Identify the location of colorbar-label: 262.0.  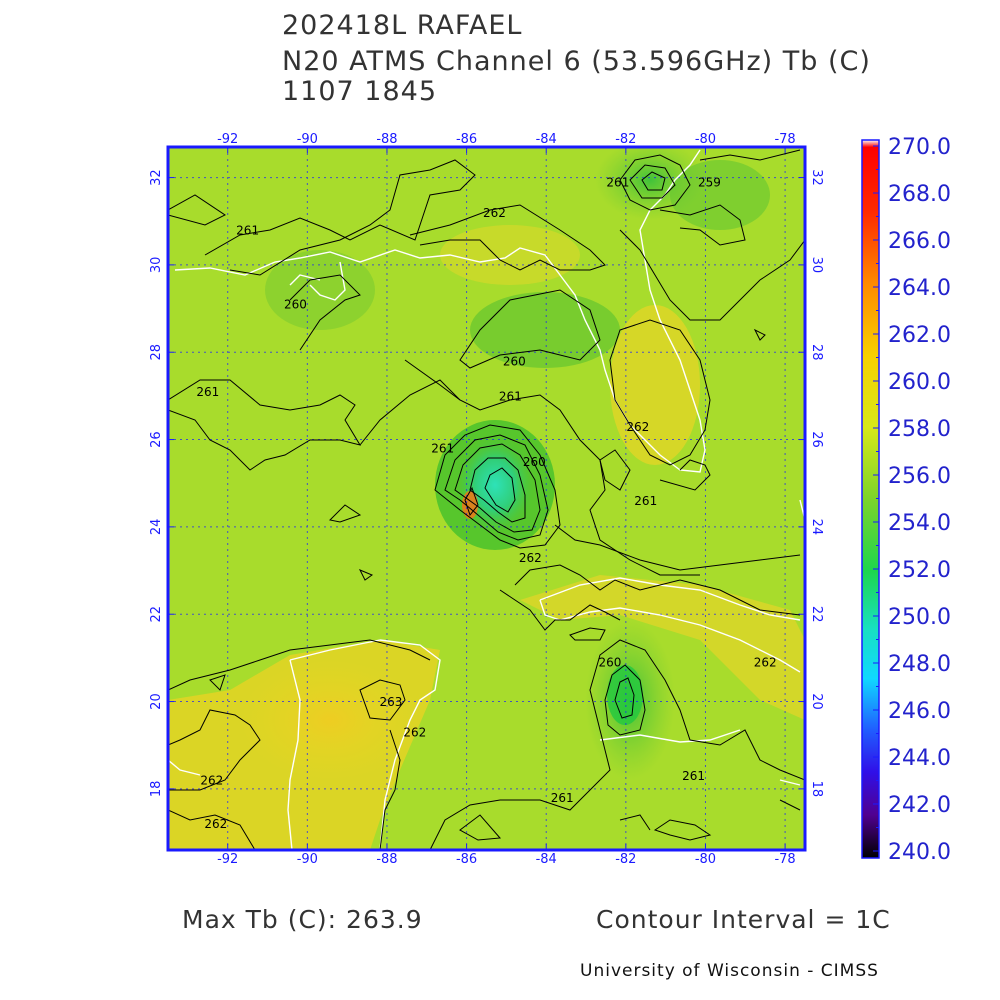
(919, 335).